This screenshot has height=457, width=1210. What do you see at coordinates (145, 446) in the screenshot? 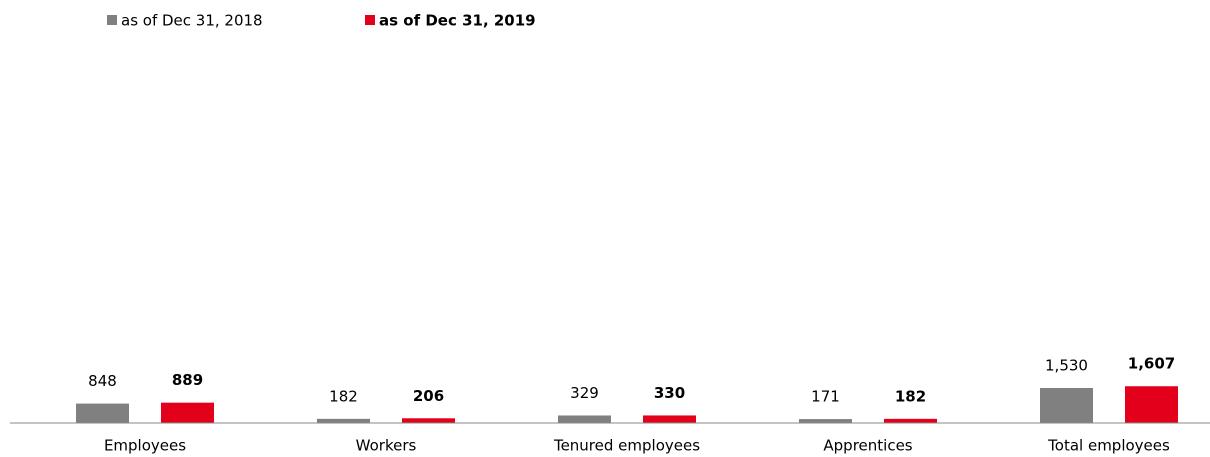
I see `x-tick-label: Employees` at bounding box center [145, 446].